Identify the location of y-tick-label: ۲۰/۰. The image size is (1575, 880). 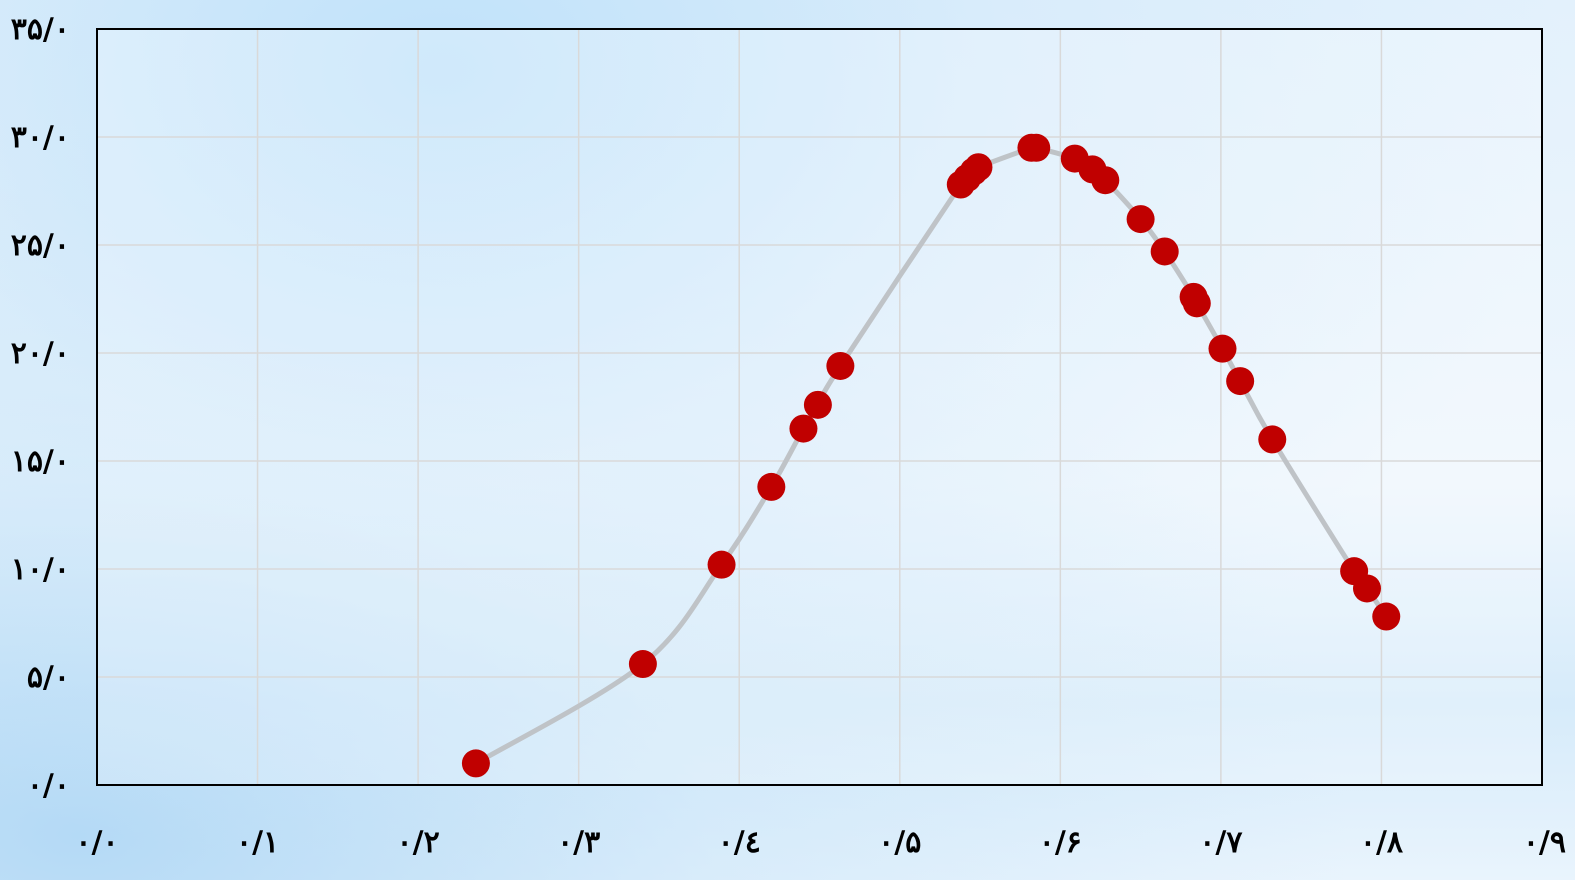
(40, 353).